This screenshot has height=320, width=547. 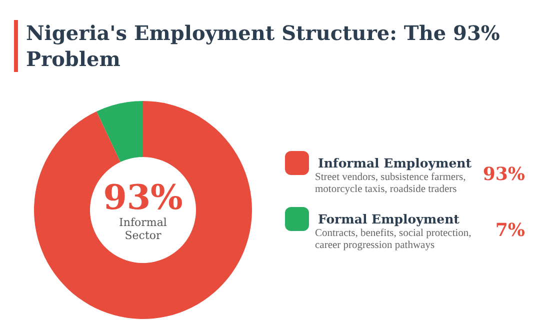 What do you see at coordinates (393, 240) in the screenshot?
I see `text: Contracts, benefits, social protection, career progression pathways` at bounding box center [393, 240].